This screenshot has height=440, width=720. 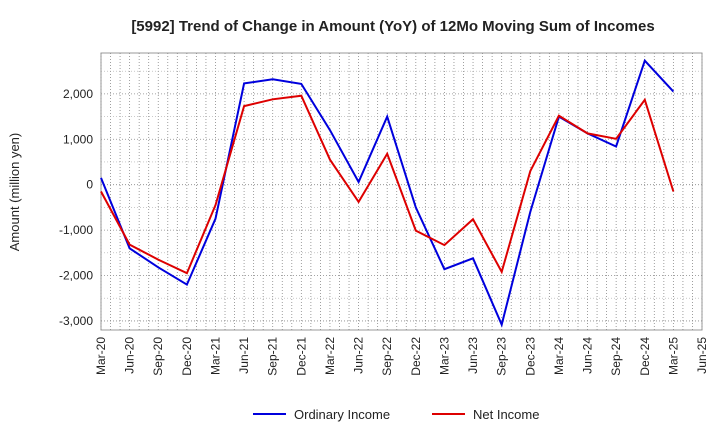 I want to click on x-tick-label: Jun-24, so click(x=588, y=355).